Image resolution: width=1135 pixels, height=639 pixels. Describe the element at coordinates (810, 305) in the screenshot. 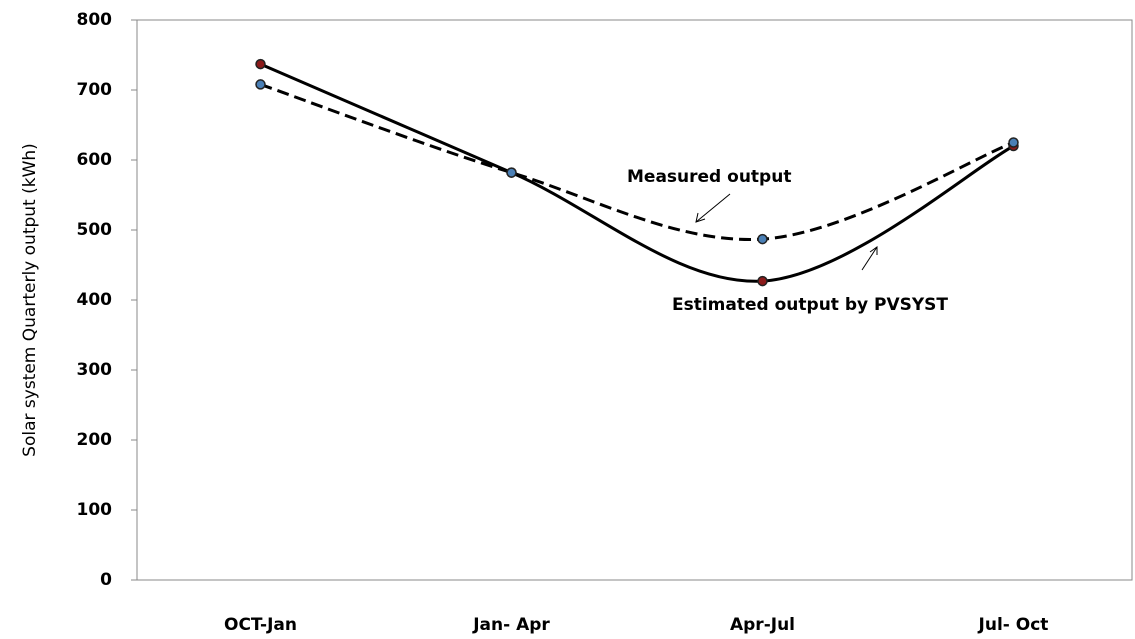

I see `annotation: Estimated output by PVSYST` at that location.